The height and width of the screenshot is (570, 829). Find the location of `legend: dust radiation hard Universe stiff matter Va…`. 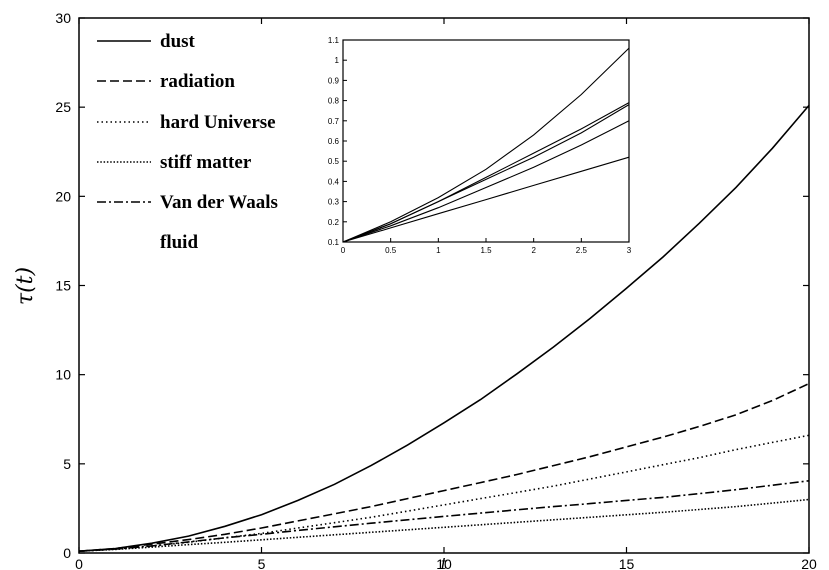

legend: dust radiation hard Universe stiff matter Va… is located at coordinates (187, 142).